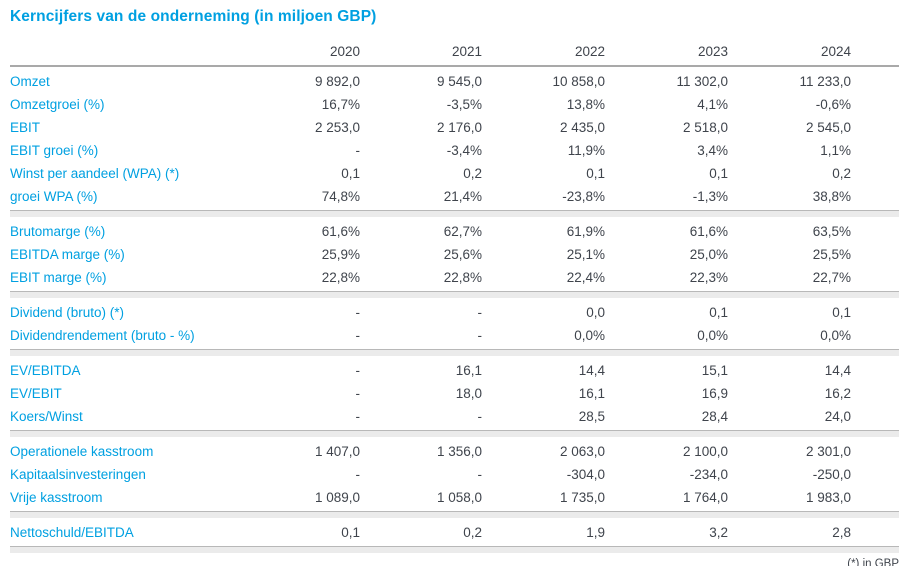 Image resolution: width=916 pixels, height=566 pixels. What do you see at coordinates (833, 104) in the screenshot?
I see `cell-value: -0,6%` at bounding box center [833, 104].